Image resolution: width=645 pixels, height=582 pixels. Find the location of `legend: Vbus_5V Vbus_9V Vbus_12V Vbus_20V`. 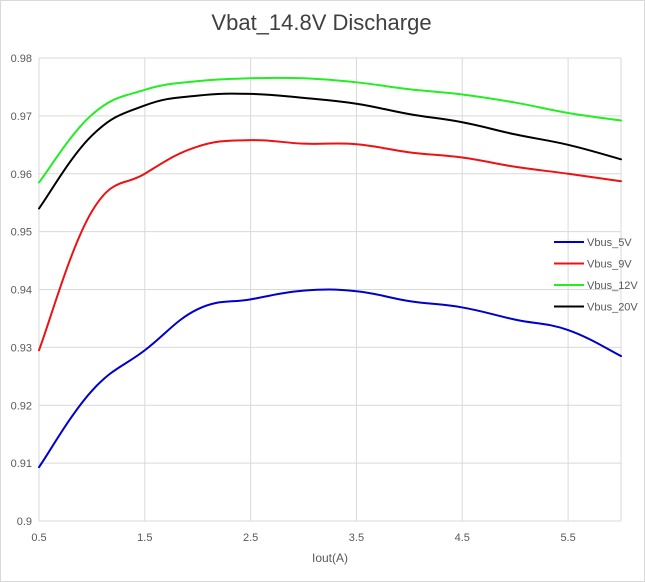

legend: Vbus_5V Vbus_9V Vbus_12V Vbus_20V is located at coordinates (596, 275).